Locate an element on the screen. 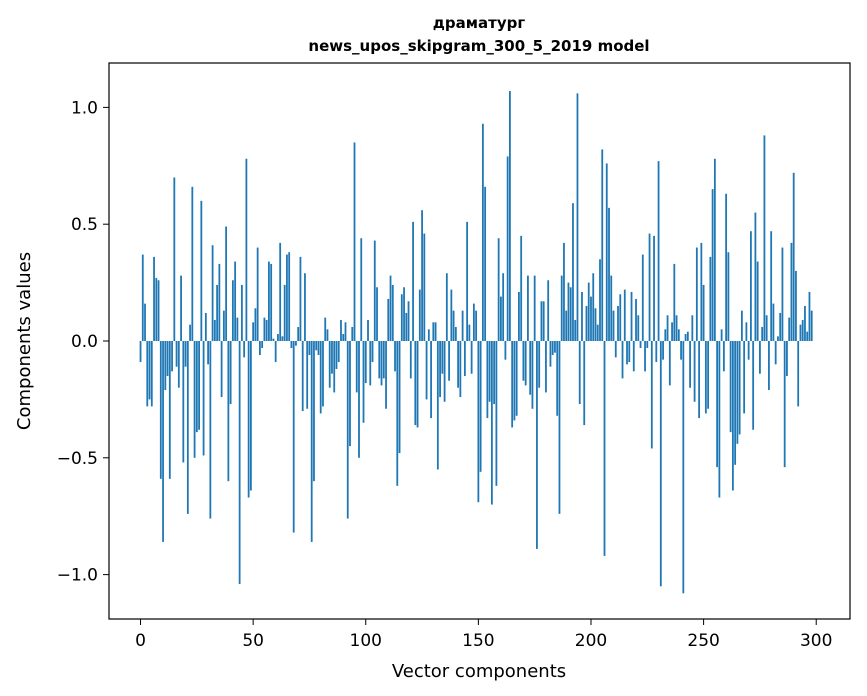  y-tick-label: 1.0 is located at coordinates (84, 108).